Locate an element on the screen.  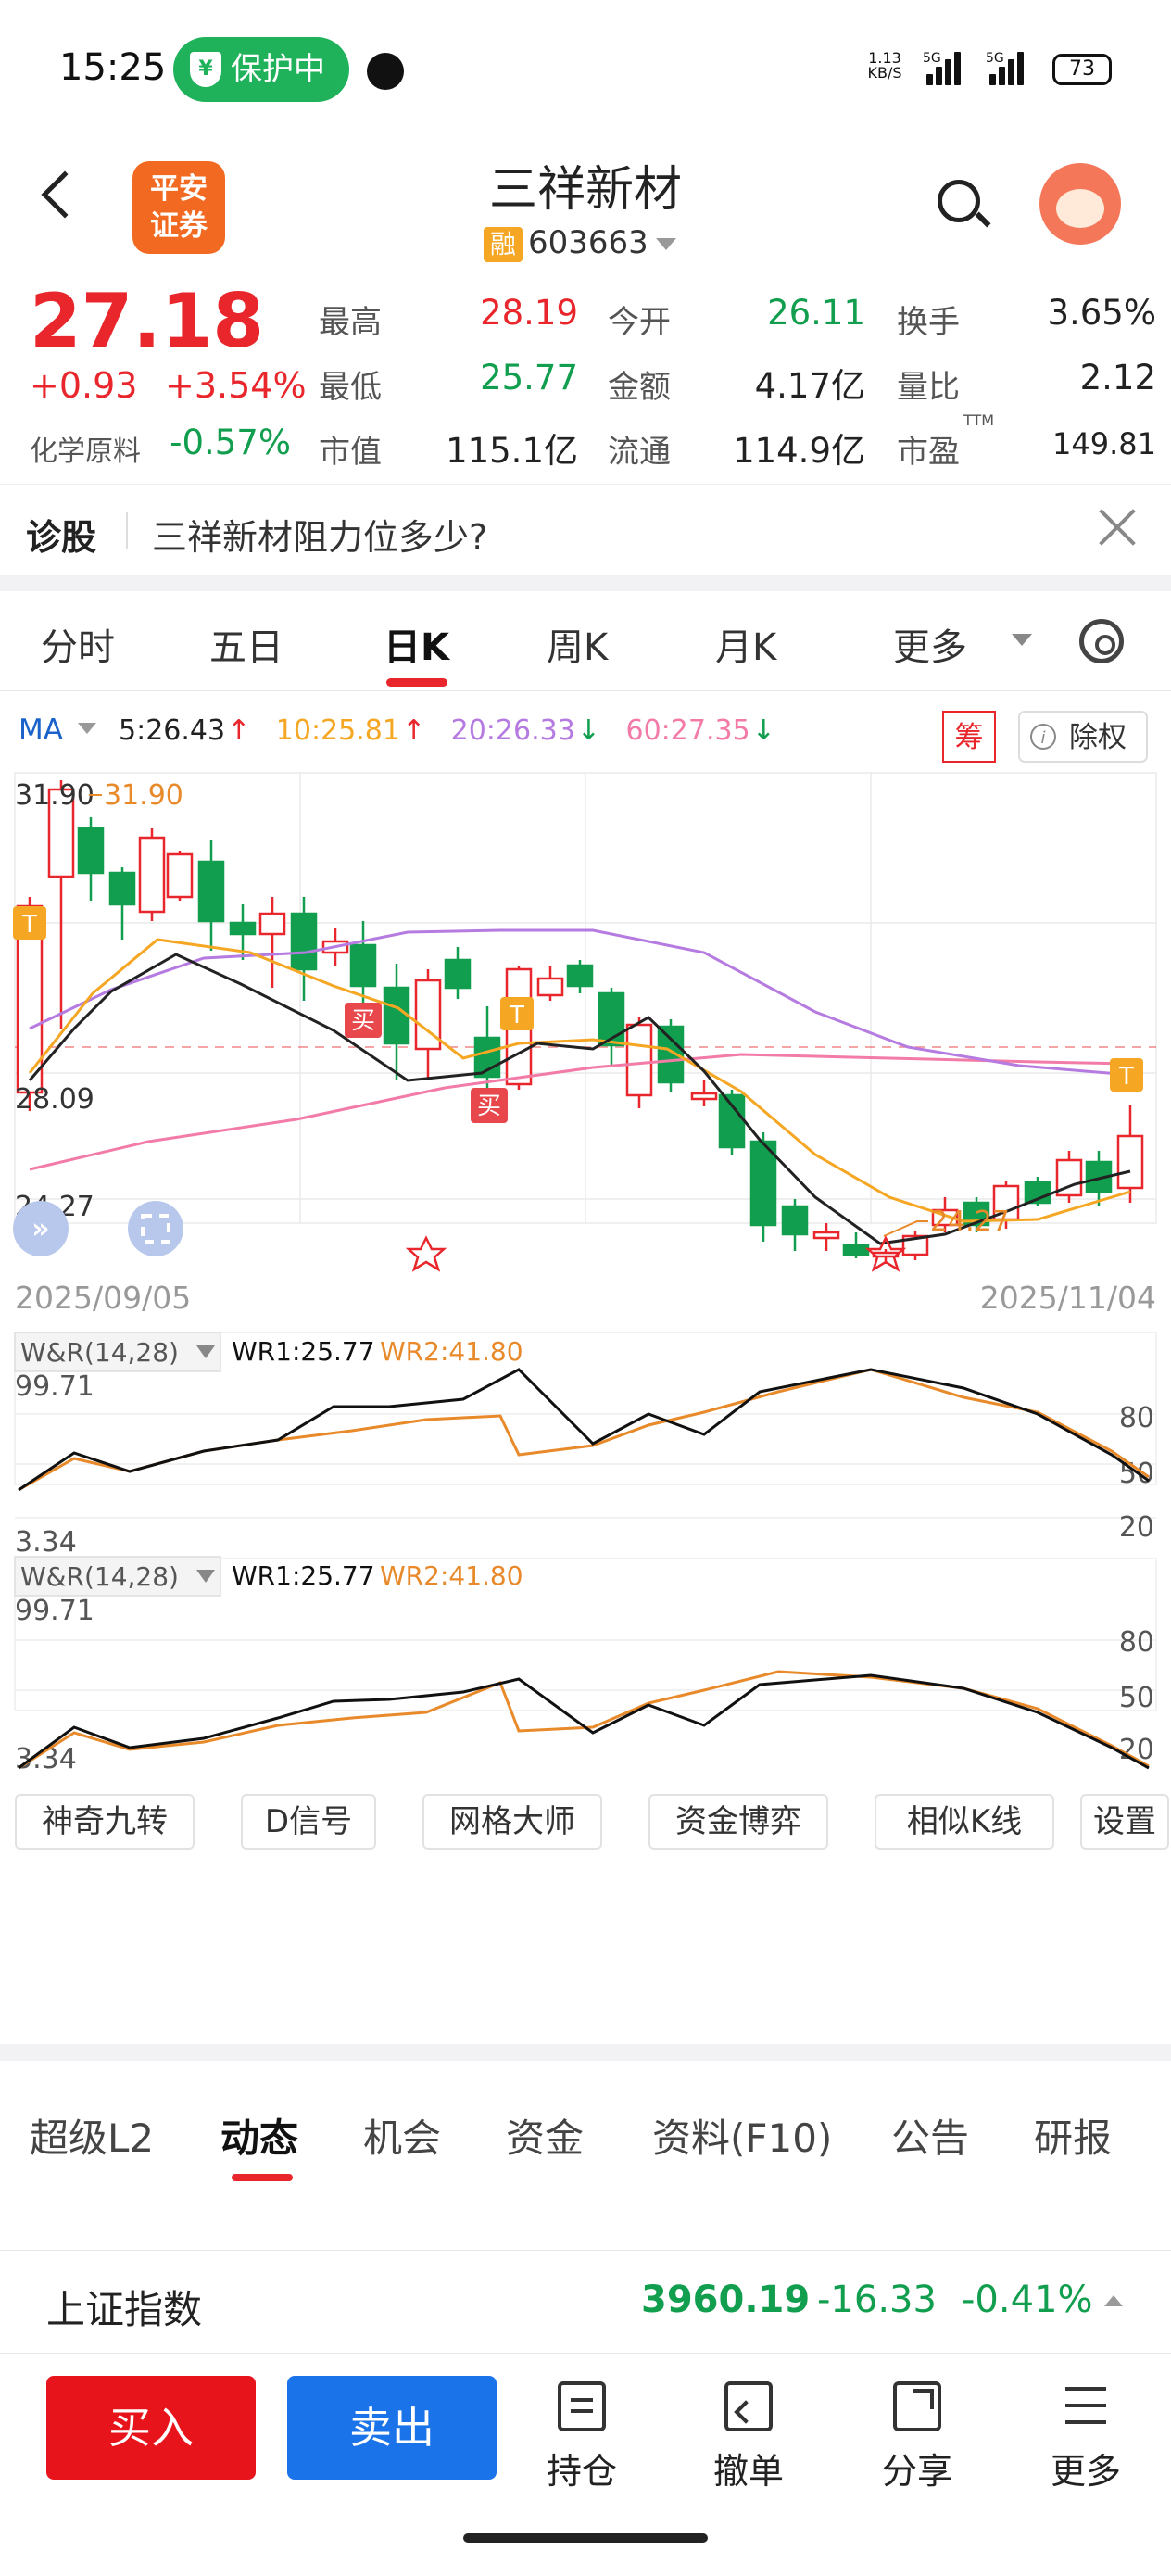
indicator-1-top: 99.71 is located at coordinates (55, 1386).